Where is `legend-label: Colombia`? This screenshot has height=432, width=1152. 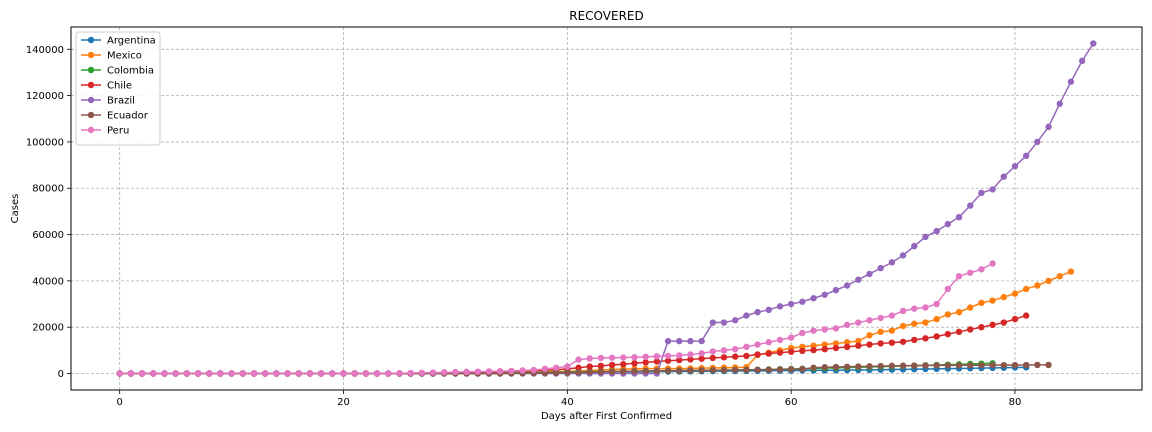 legend-label: Colombia is located at coordinates (130, 71).